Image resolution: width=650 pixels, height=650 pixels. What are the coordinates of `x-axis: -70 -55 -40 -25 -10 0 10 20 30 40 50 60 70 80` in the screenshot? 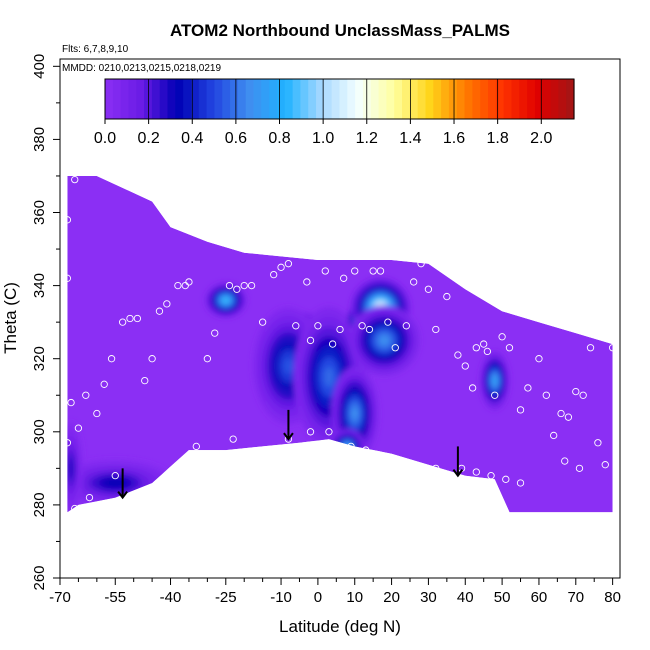 It's located at (335, 592).